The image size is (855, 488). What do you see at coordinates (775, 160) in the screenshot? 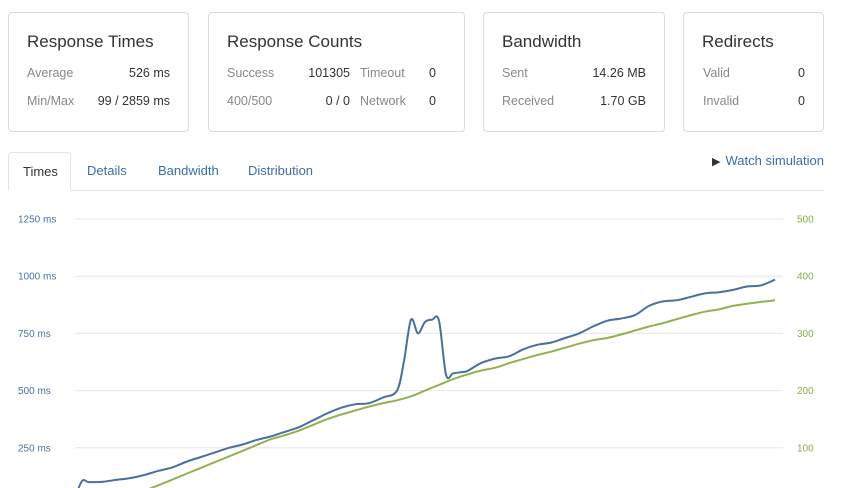
I see `watch-simulation-label: Watch simulation` at bounding box center [775, 160].